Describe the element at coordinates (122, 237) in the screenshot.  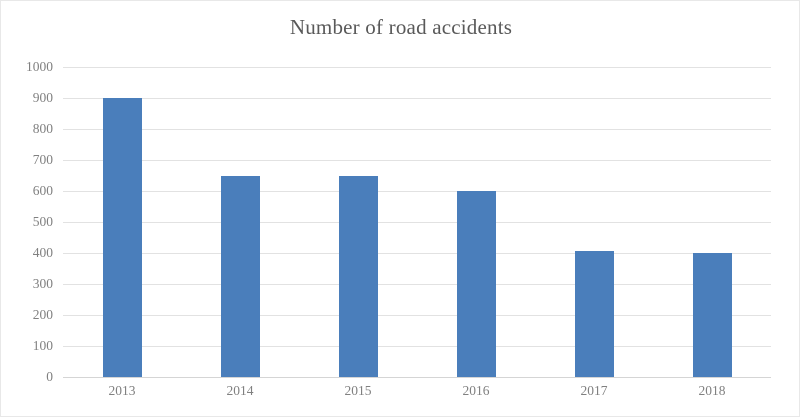
I see `bar-2013` at that location.